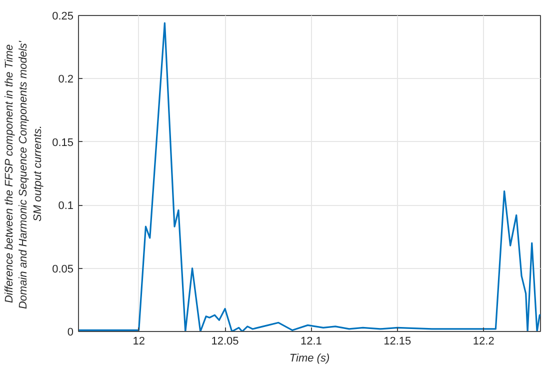 The width and height of the screenshot is (550, 367). I want to click on x-tick-label: 12.05, so click(225, 342).